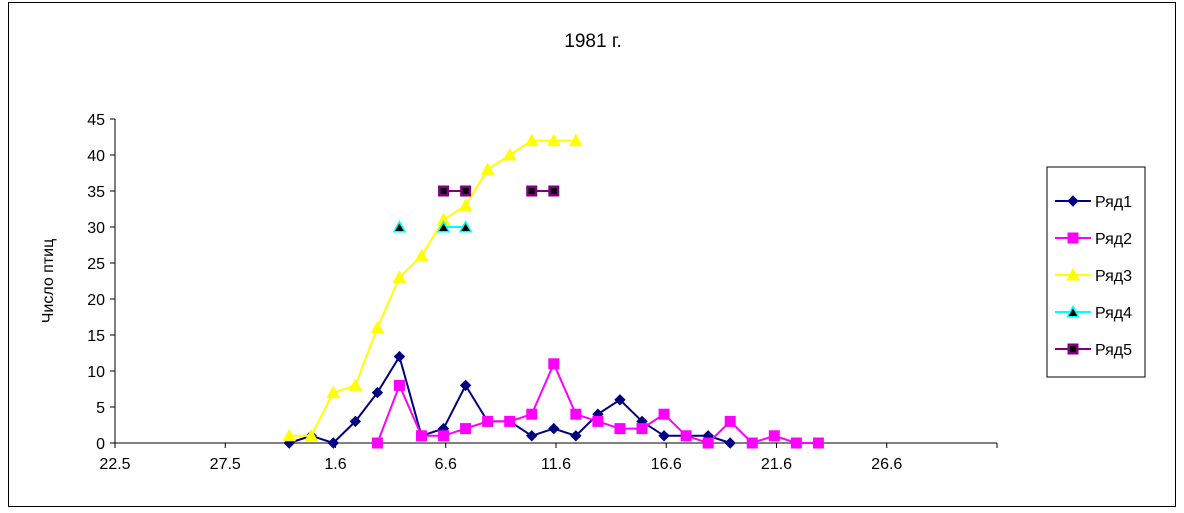  What do you see at coordinates (1113, 350) in the screenshot?
I see `legend-label-5: Ряд5` at bounding box center [1113, 350].